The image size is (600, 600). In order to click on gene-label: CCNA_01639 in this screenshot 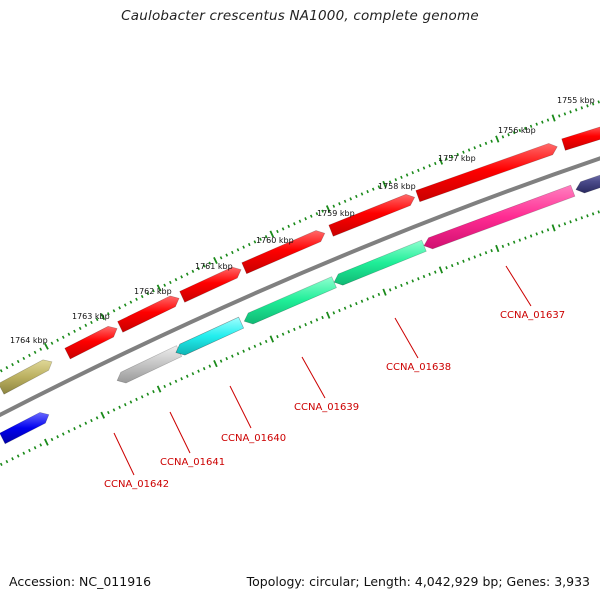, I will do `click(326, 407)`.